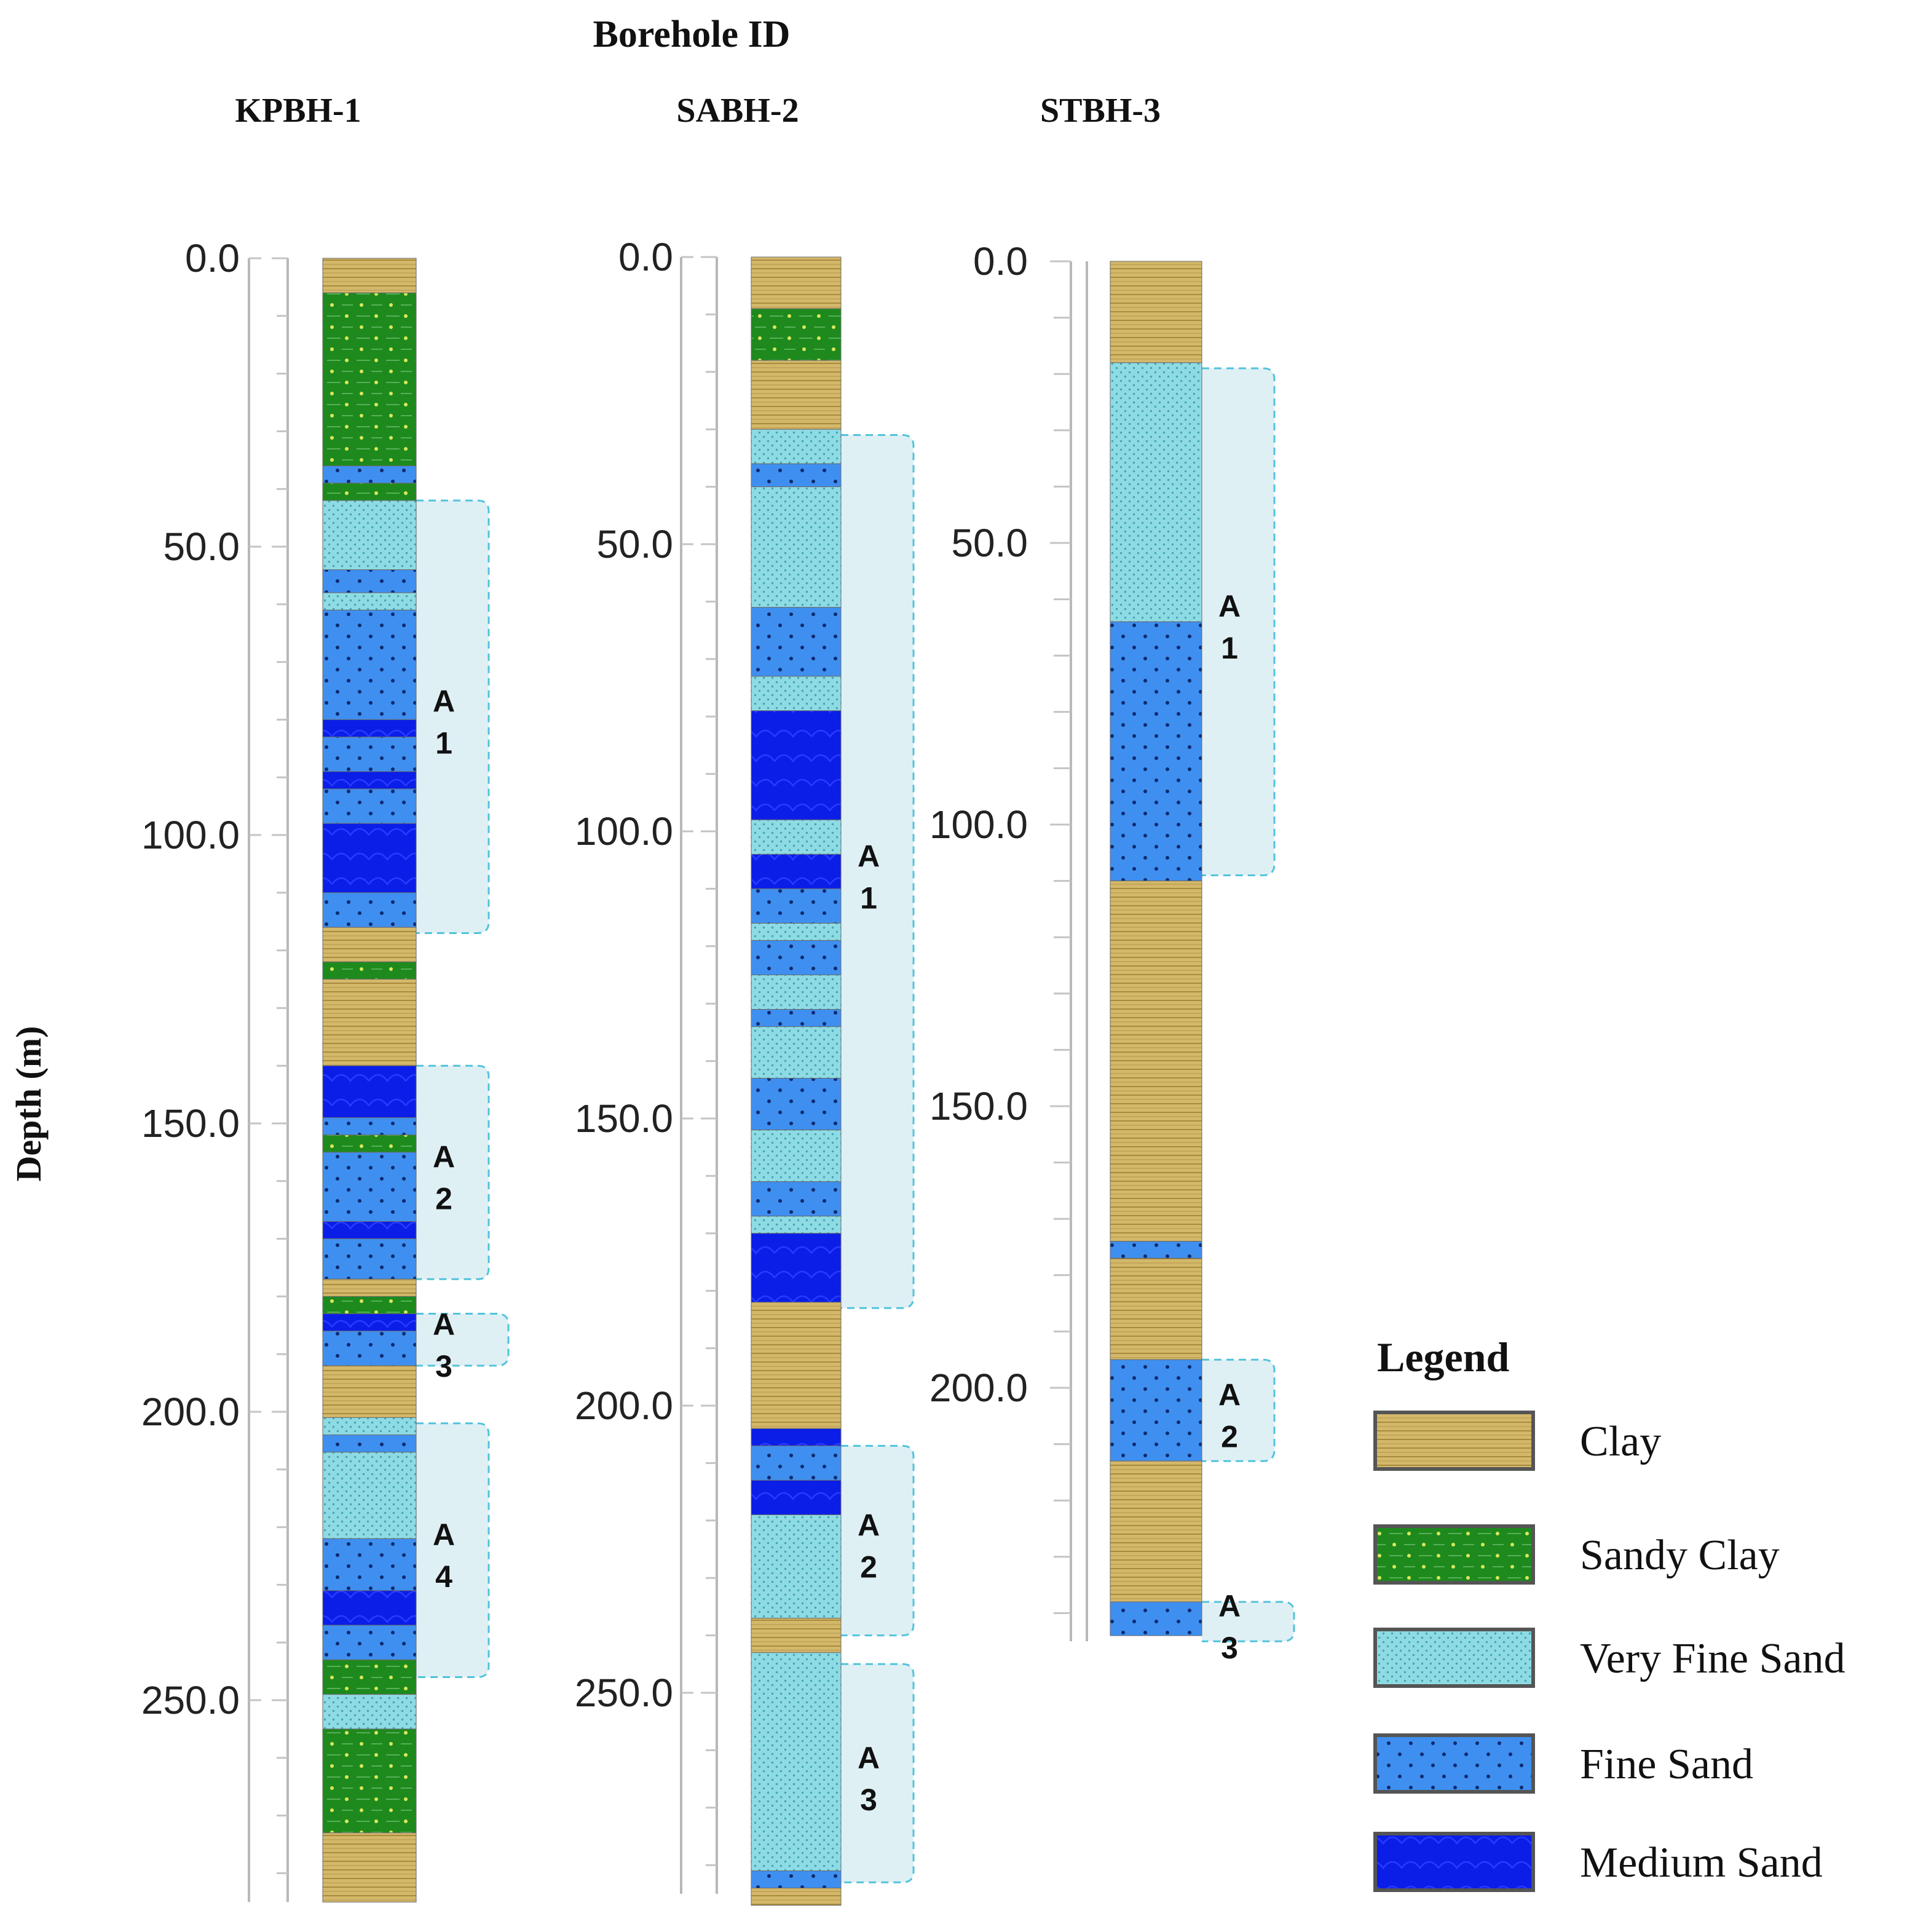 The image size is (1918, 1932). Describe the element at coordinates (1621, 1441) in the screenshot. I see `legend-label: Clay` at that location.